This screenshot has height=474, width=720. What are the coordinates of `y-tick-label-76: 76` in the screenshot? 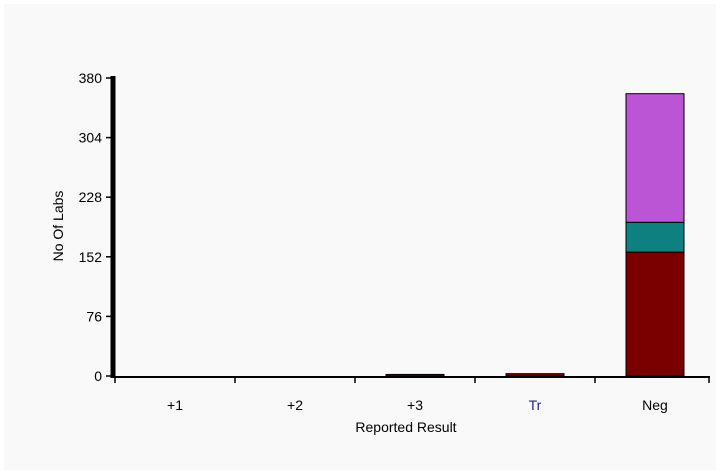 It's located at (94, 316).